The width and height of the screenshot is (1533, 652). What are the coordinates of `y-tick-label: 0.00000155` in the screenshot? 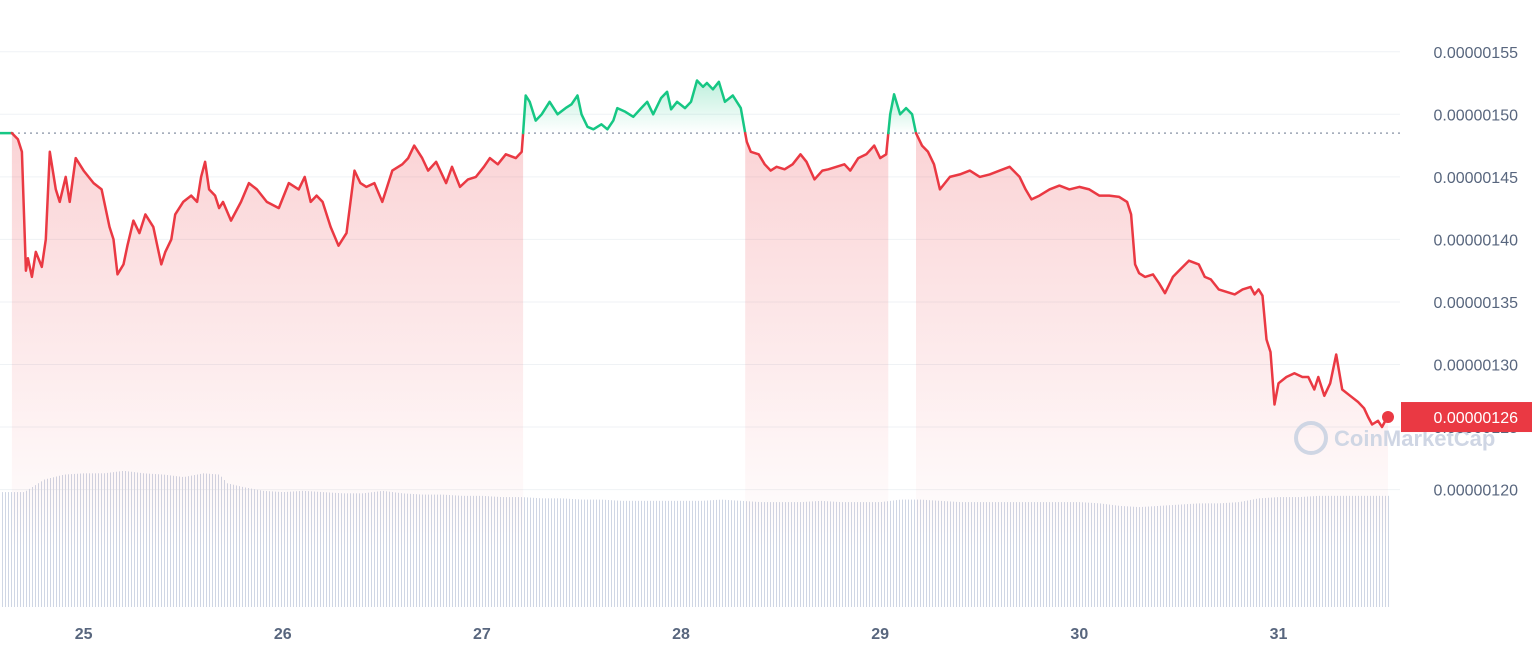 It's located at (1475, 53).